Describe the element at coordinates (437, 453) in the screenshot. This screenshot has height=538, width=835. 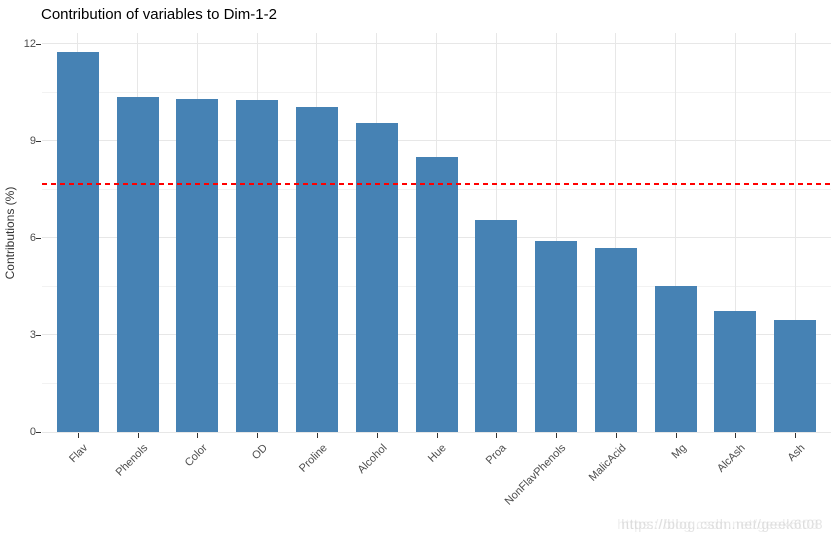
I see `x-tick-label: Hue` at that location.